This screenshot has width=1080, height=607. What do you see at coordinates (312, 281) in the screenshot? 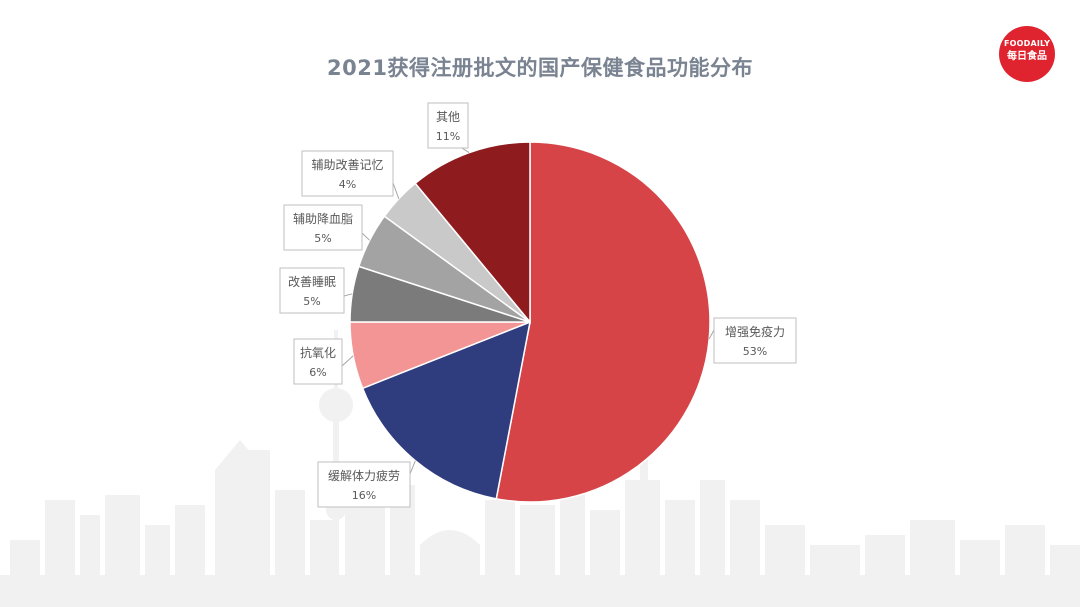
I see `slice-label: 改善睡眠` at bounding box center [312, 281].